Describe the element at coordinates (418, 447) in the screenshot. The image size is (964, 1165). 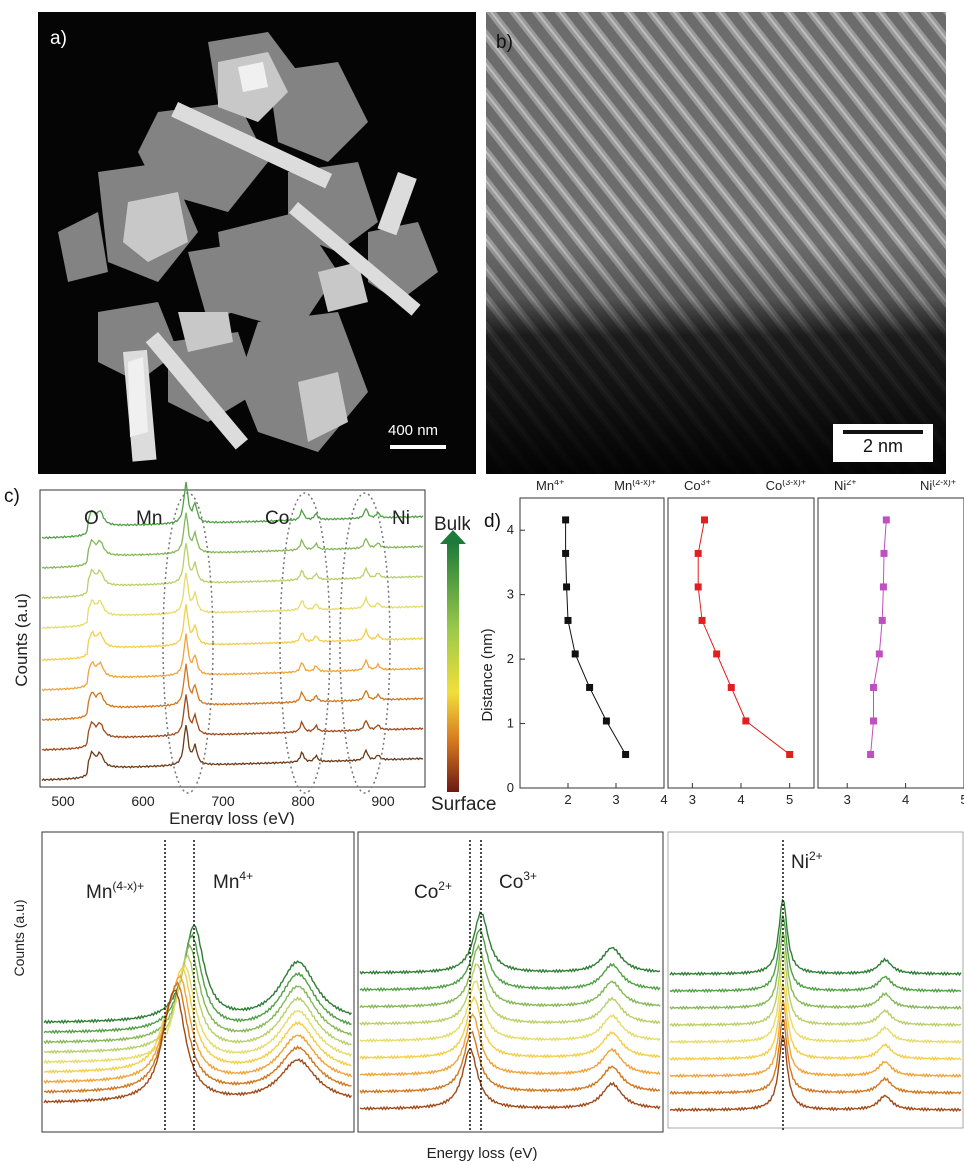
I see `scalebar-a-bar` at that location.